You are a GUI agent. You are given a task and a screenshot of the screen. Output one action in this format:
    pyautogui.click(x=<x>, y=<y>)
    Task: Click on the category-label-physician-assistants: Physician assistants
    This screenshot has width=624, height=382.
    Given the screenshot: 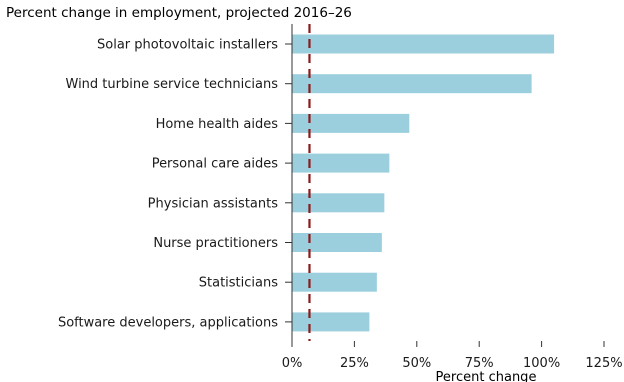 What is the action you would take?
    pyautogui.click(x=213, y=203)
    